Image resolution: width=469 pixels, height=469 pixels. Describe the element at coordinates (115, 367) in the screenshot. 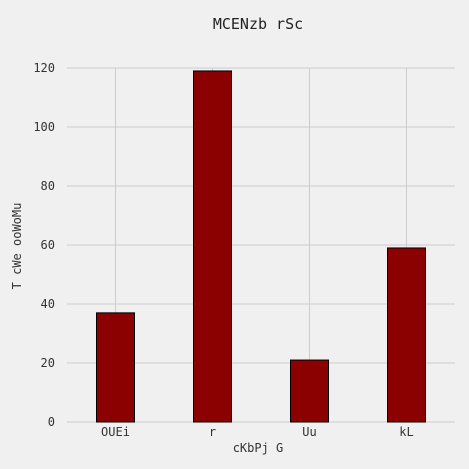

I see `bar-OUEi` at that location.